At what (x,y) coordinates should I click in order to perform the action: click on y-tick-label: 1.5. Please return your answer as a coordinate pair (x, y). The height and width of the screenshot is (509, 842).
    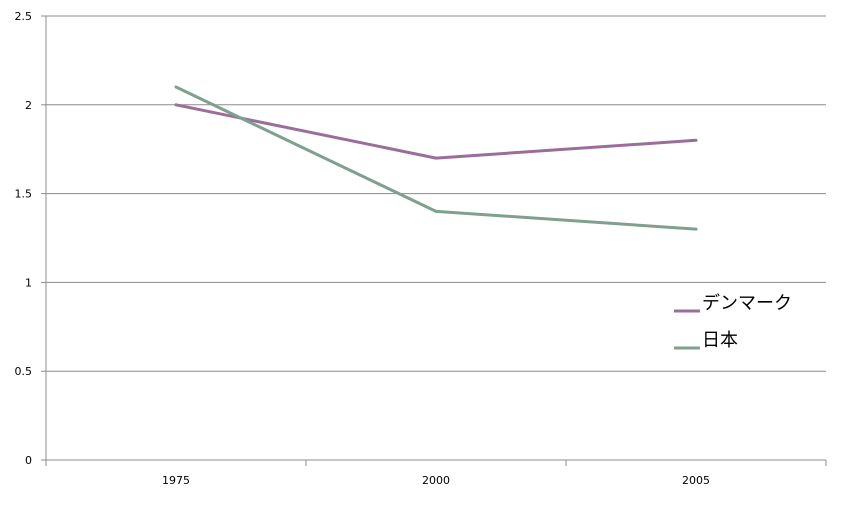
    Looking at the image, I should click on (24, 194).